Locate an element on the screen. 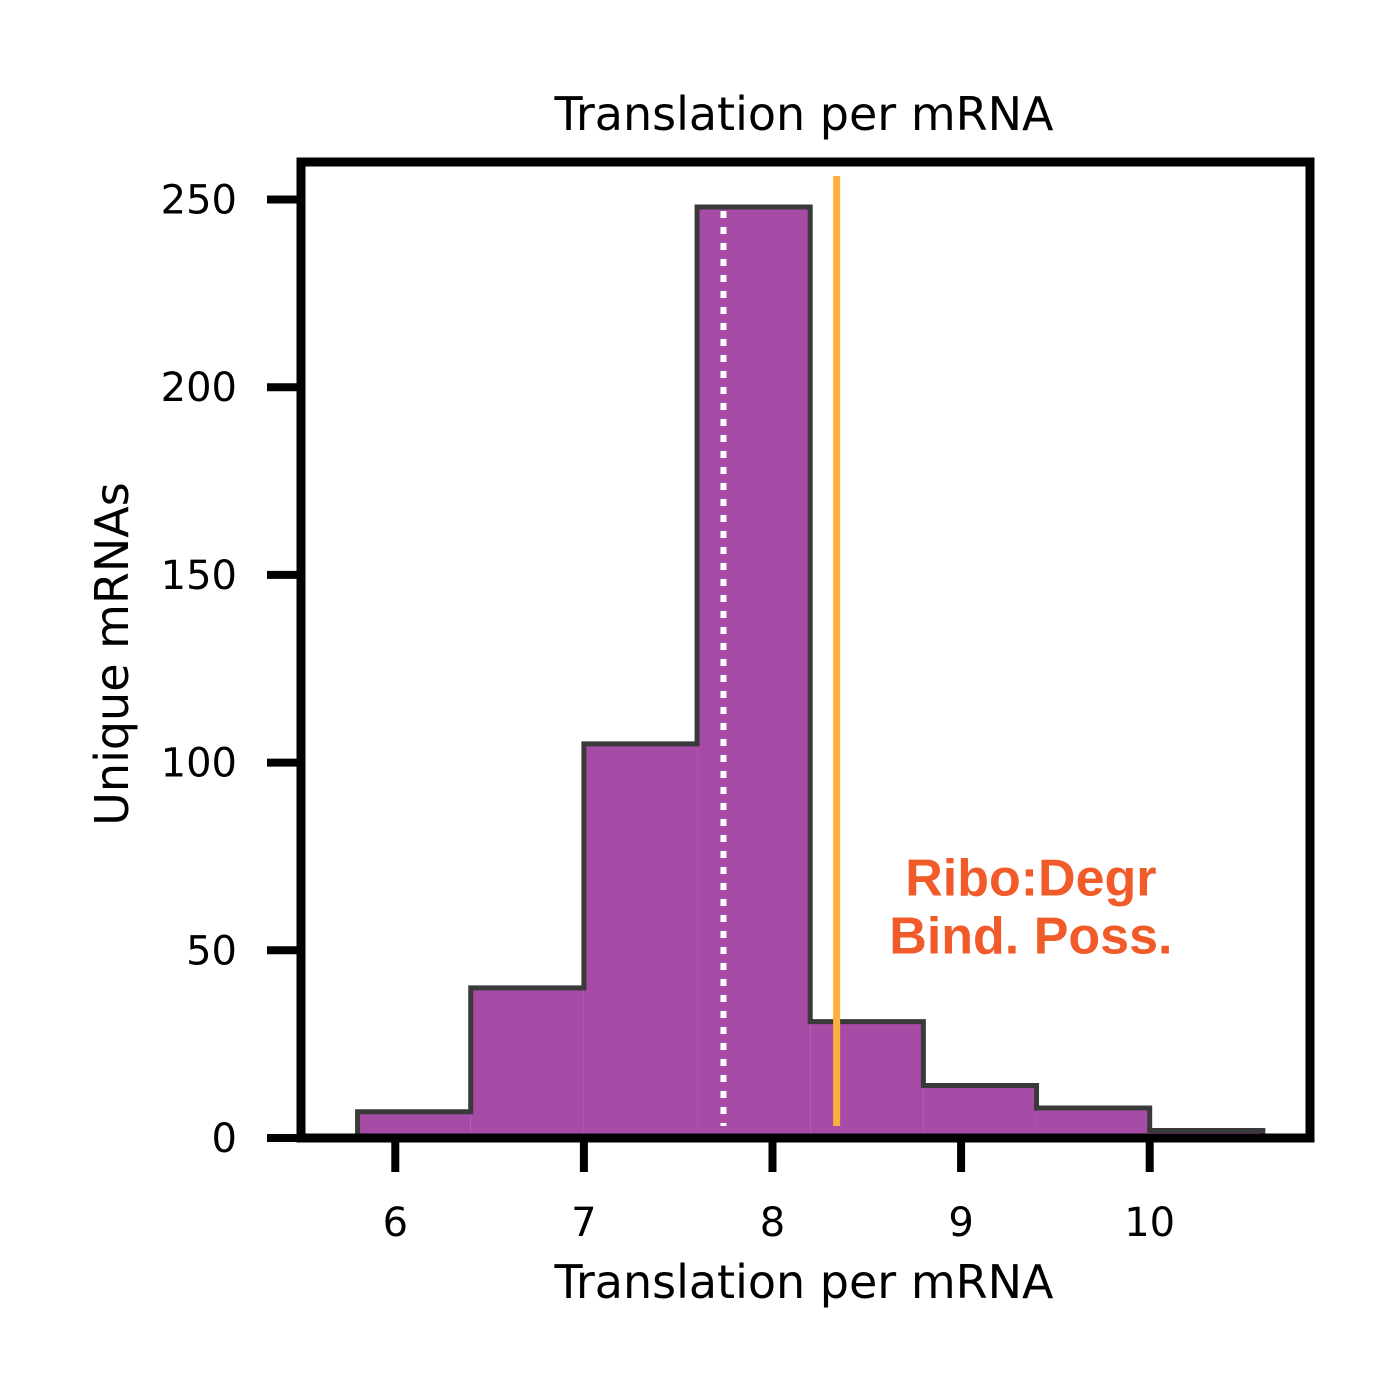  x-tick-label: 8 is located at coordinates (772, 1223).